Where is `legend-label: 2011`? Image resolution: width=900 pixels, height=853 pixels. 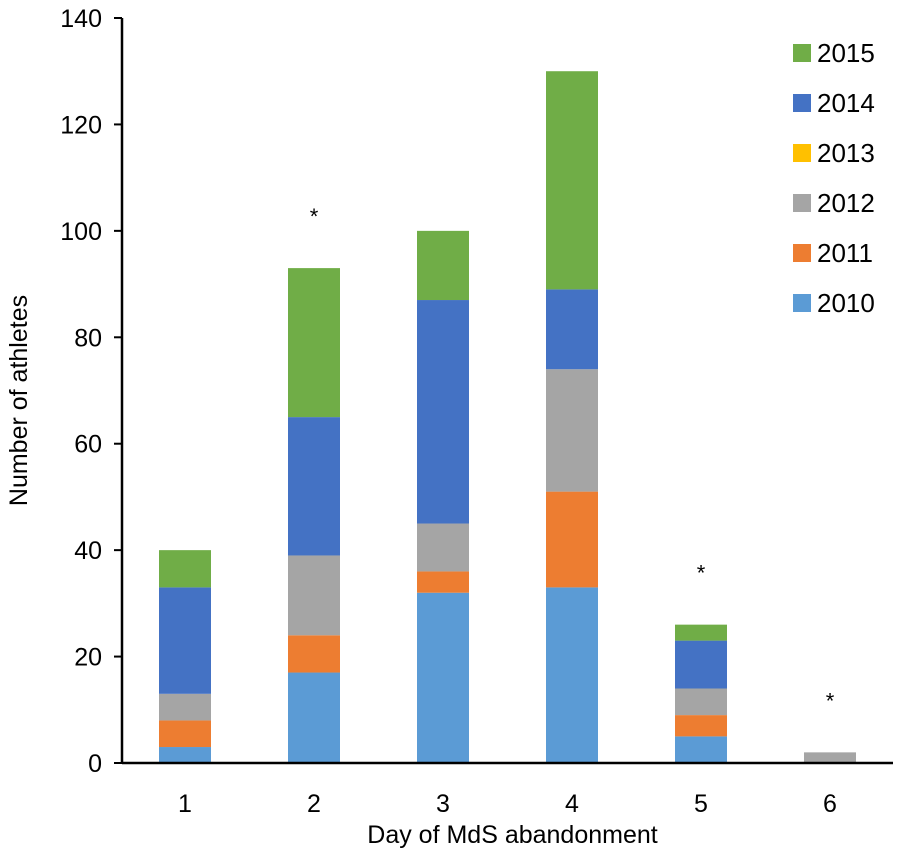
legend-label: 2011 is located at coordinates (845, 253).